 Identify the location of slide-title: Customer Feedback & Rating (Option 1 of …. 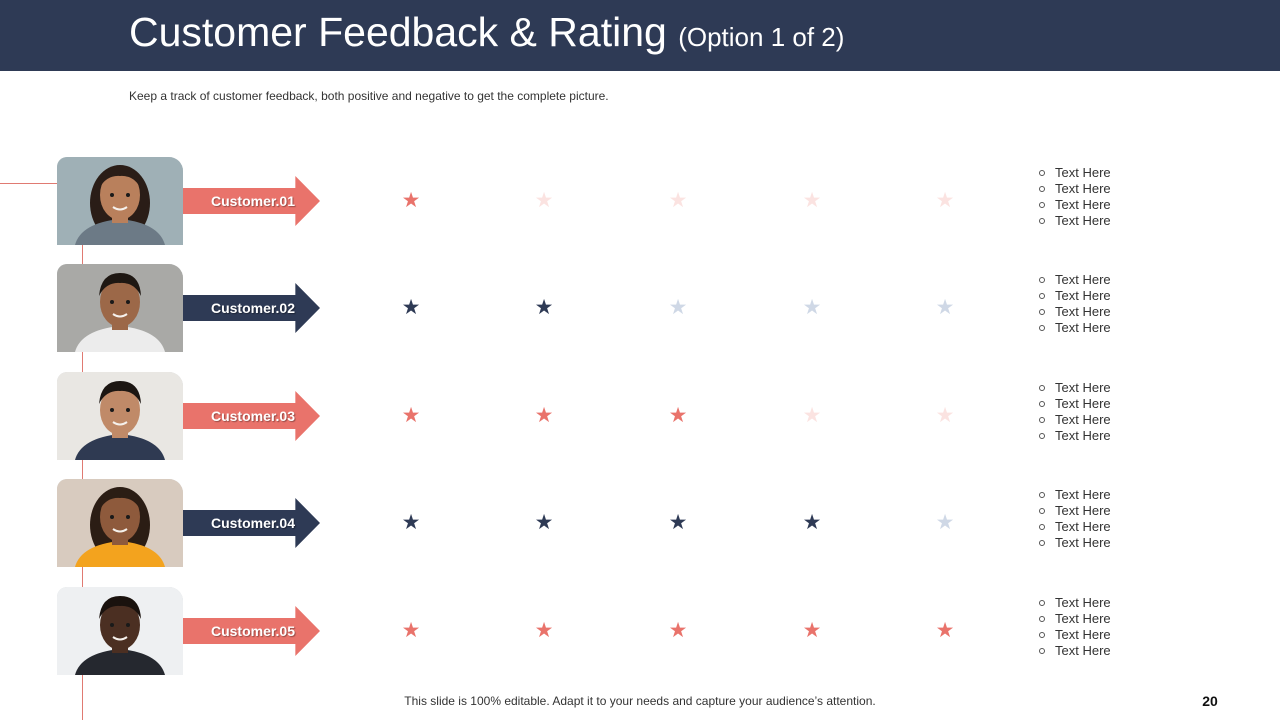
(486, 34).